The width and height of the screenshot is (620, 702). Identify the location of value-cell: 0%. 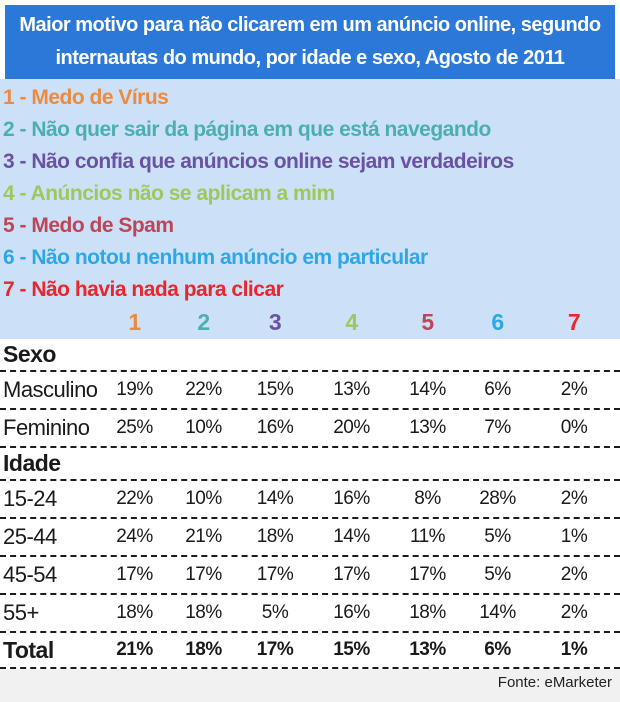
(574, 427).